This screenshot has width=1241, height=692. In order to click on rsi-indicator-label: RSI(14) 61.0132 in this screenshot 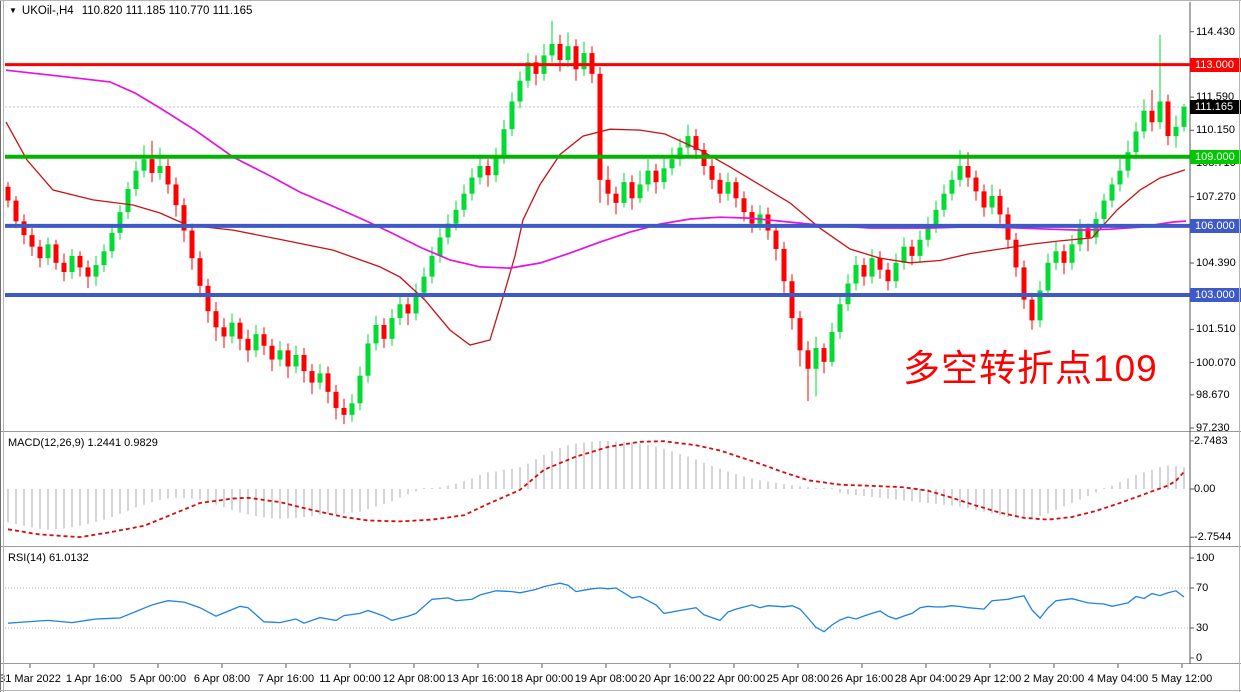, I will do `click(48, 558)`.